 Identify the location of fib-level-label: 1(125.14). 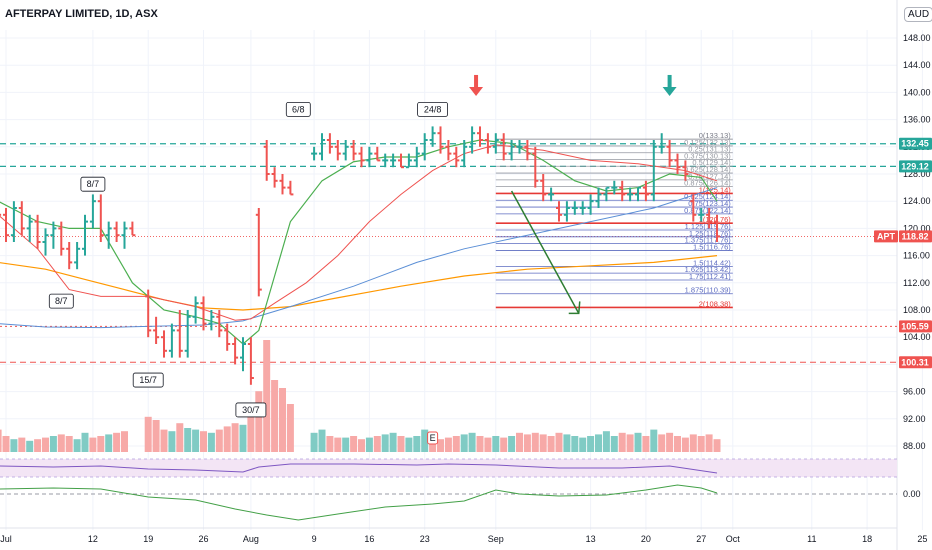
(715, 189).